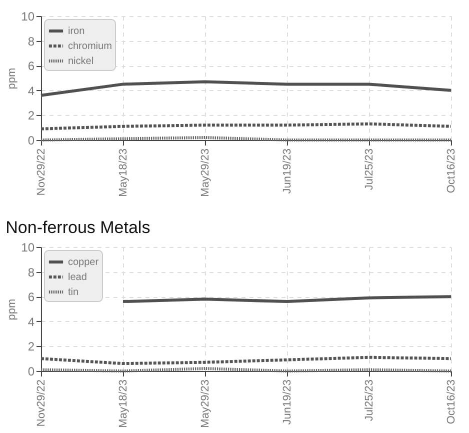  What do you see at coordinates (246, 361) in the screenshot?
I see `line-series` at bounding box center [246, 361].